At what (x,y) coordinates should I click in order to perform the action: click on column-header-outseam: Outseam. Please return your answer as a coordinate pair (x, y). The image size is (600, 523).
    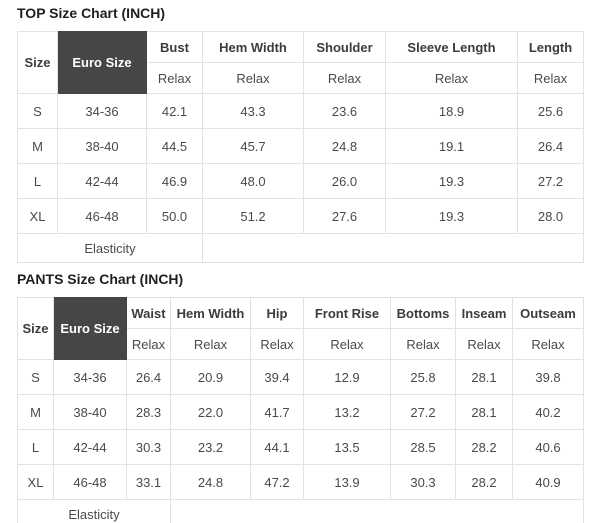
    Looking at the image, I should click on (548, 313).